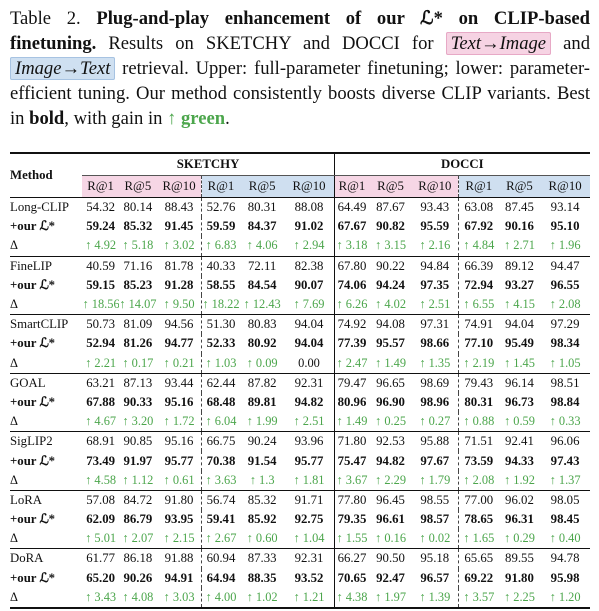  What do you see at coordinates (435, 460) in the screenshot?
I see `table-cell: 97.67` at bounding box center [435, 460].